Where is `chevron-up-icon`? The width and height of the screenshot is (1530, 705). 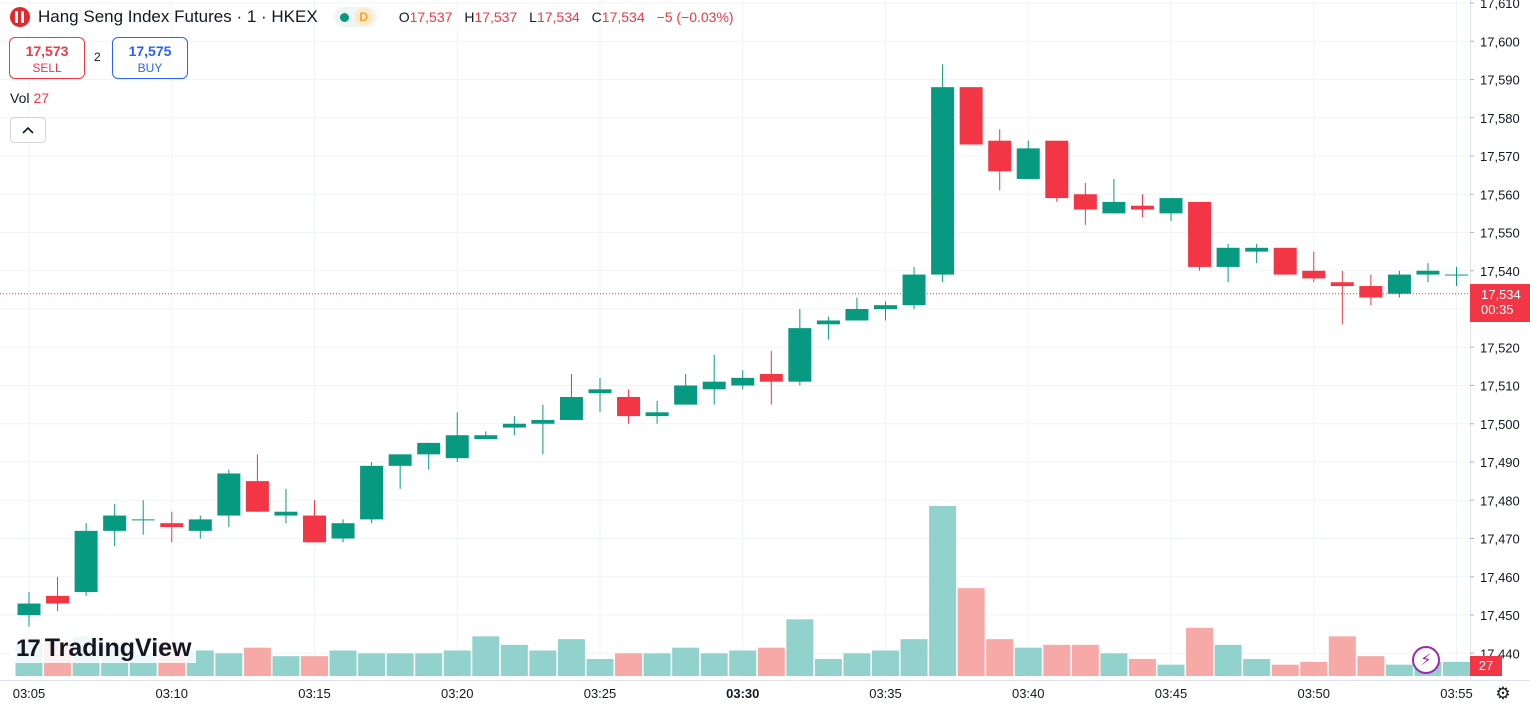
chevron-up-icon is located at coordinates (28, 130).